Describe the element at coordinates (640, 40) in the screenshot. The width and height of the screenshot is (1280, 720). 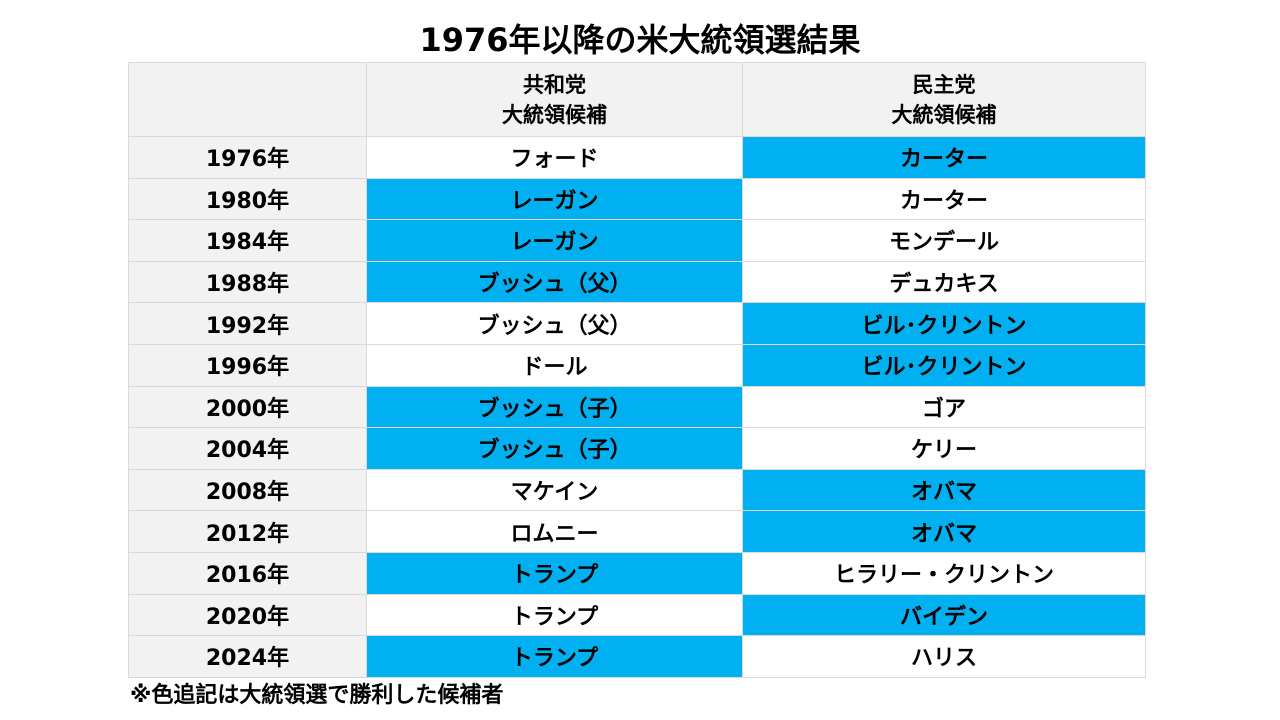
I see `page-title: 1976年以降の米大統領選結果` at that location.